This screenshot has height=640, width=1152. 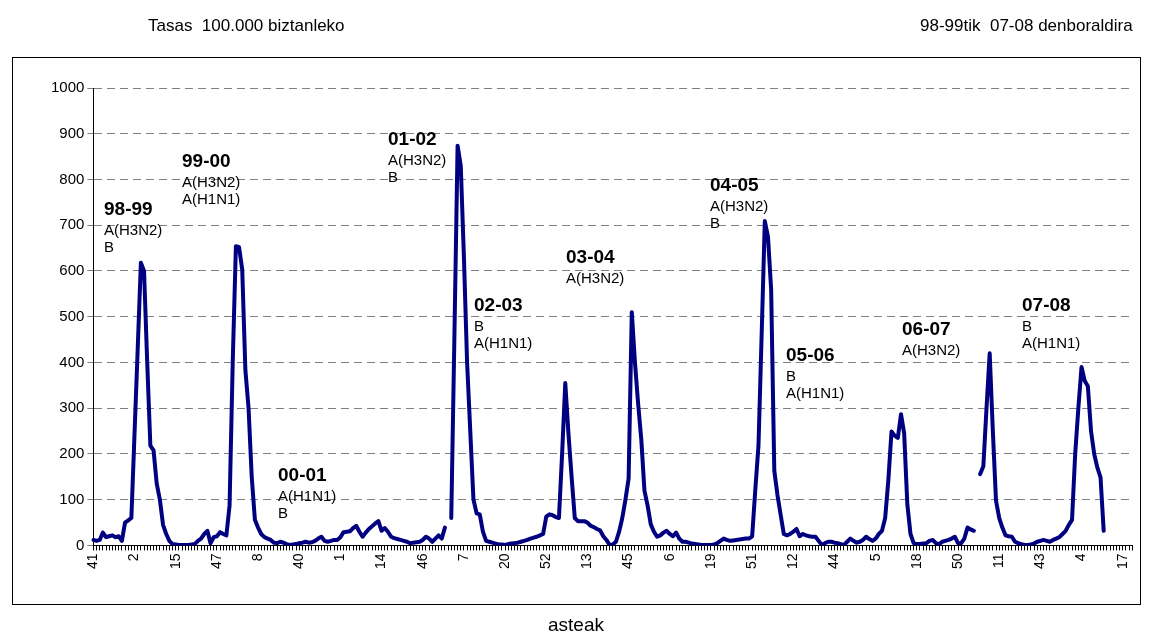 What do you see at coordinates (72, 315) in the screenshot?
I see `y-tick-label: 500` at bounding box center [72, 315].